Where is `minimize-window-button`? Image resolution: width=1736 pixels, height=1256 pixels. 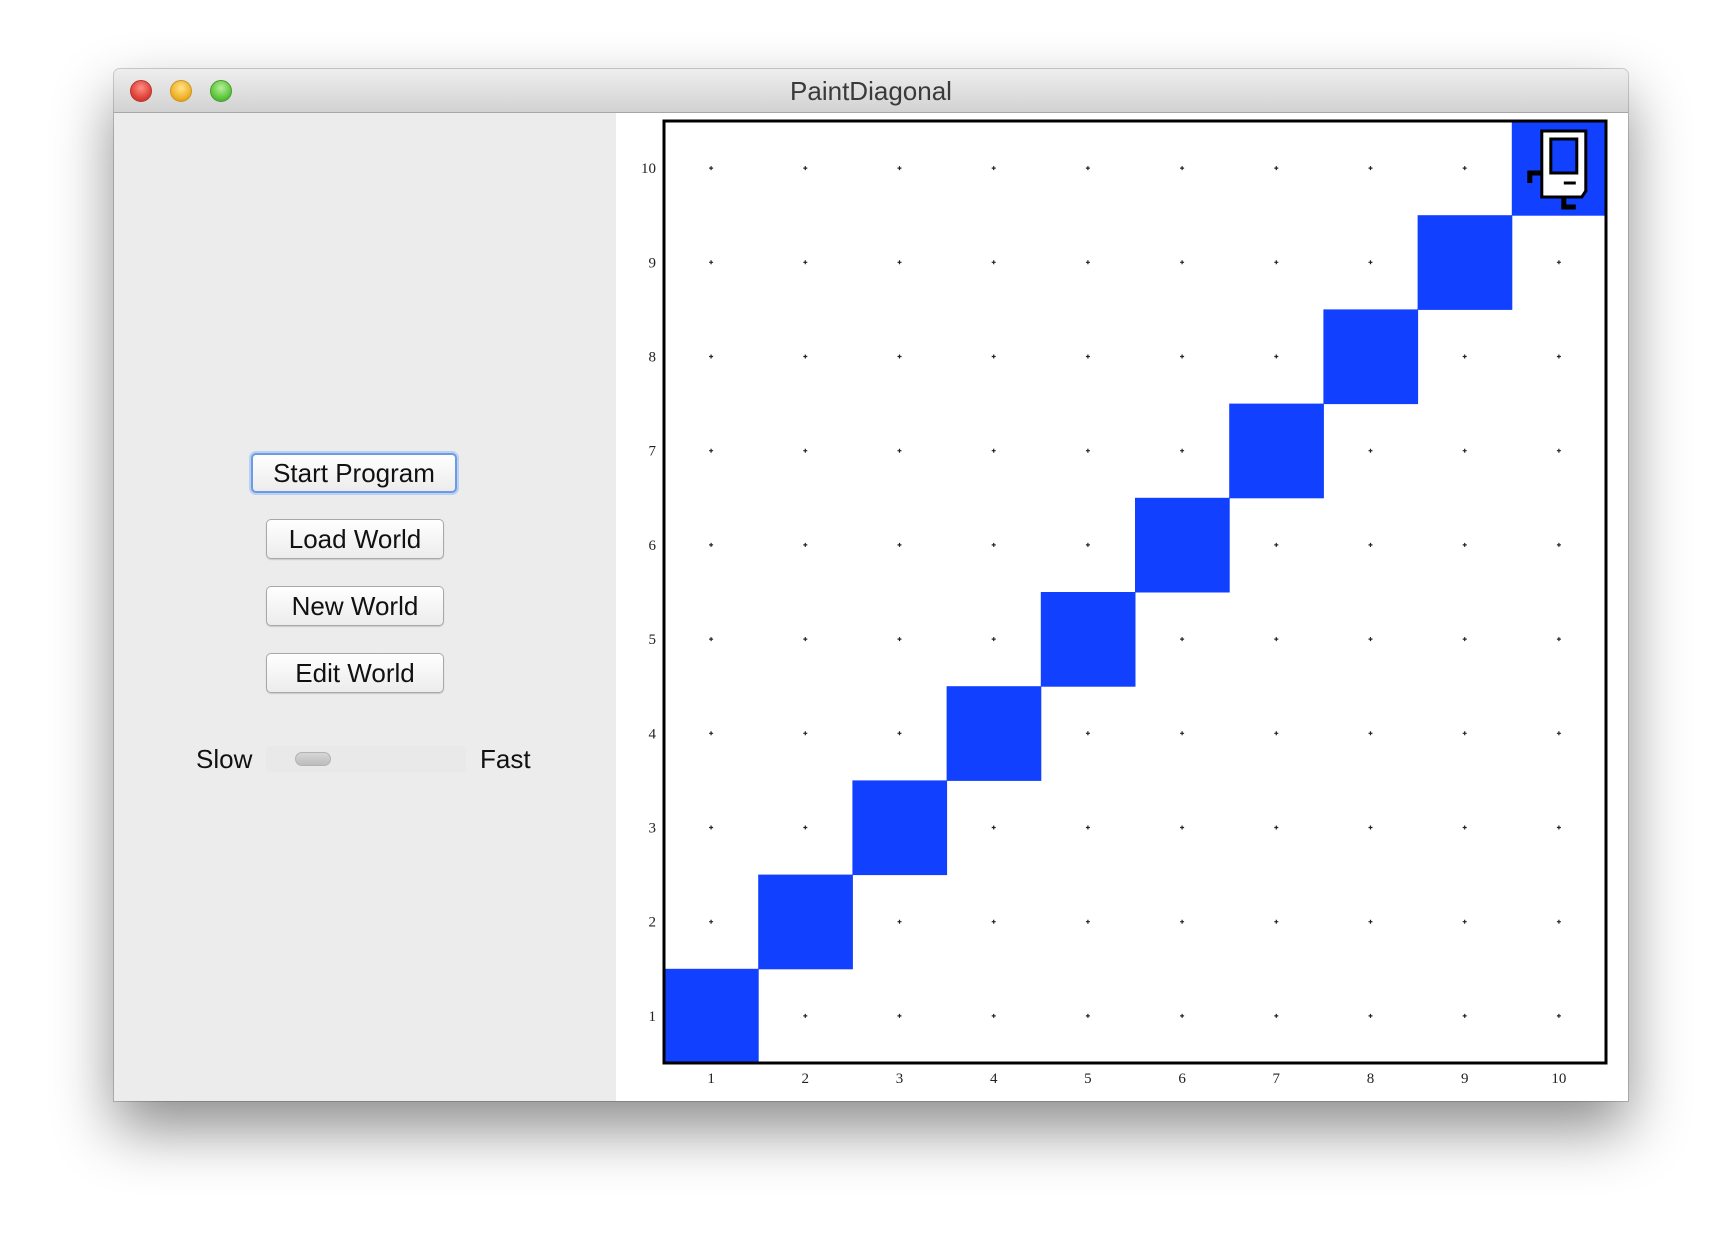 minimize-window-button is located at coordinates (181, 91).